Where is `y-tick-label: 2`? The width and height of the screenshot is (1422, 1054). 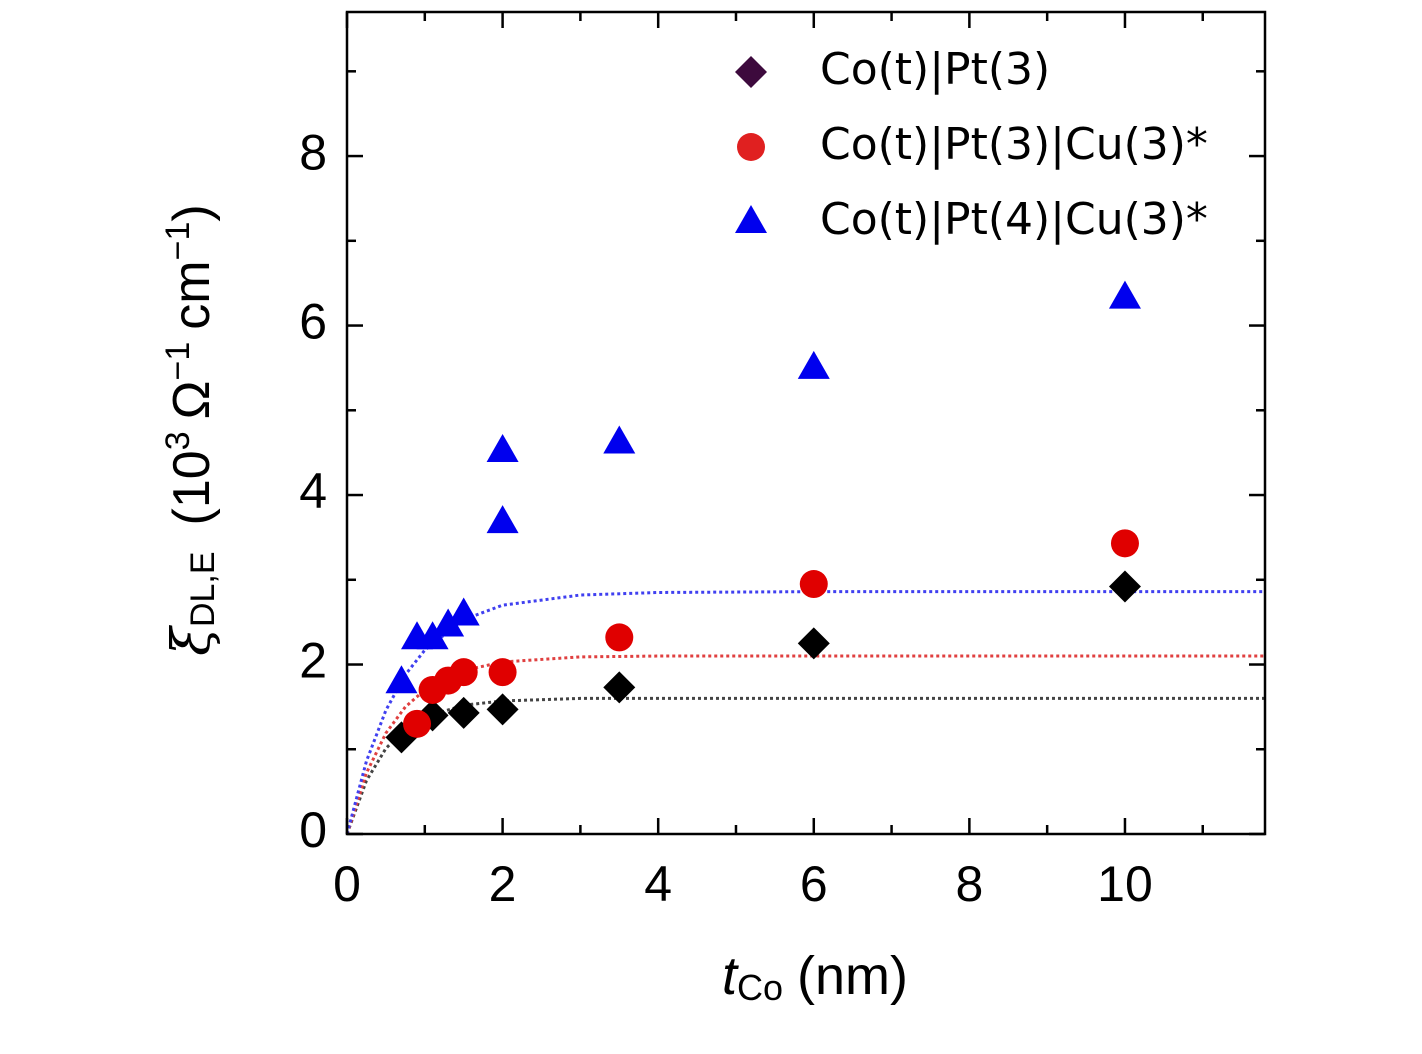
y-tick-label: 2 is located at coordinates (313, 661).